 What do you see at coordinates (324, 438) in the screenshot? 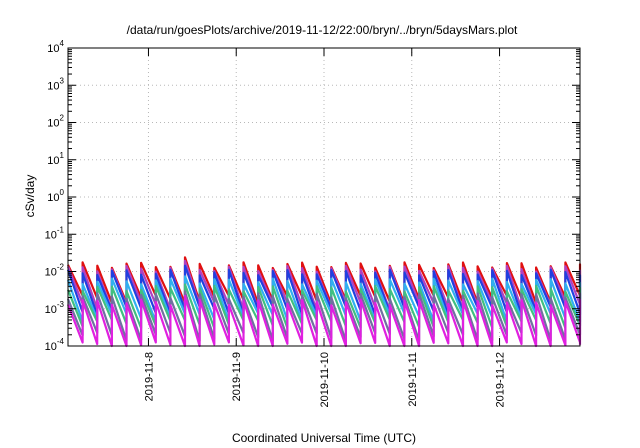
I see `x-axis-label: Coordinated Universal Time (UTC)` at bounding box center [324, 438].